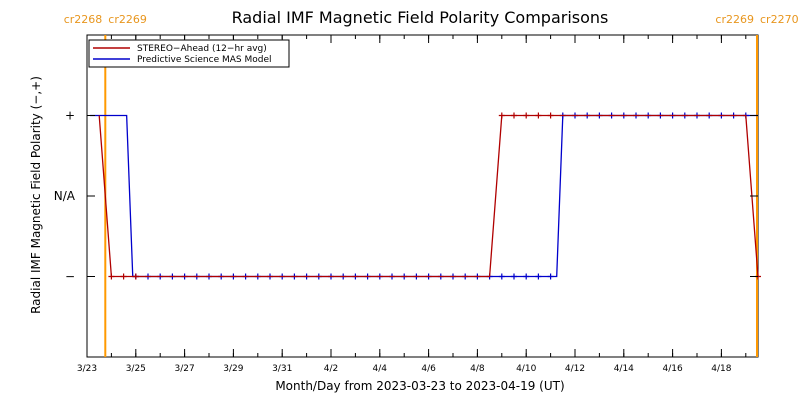  I want to click on y-tick-label: +, so click(70, 116).